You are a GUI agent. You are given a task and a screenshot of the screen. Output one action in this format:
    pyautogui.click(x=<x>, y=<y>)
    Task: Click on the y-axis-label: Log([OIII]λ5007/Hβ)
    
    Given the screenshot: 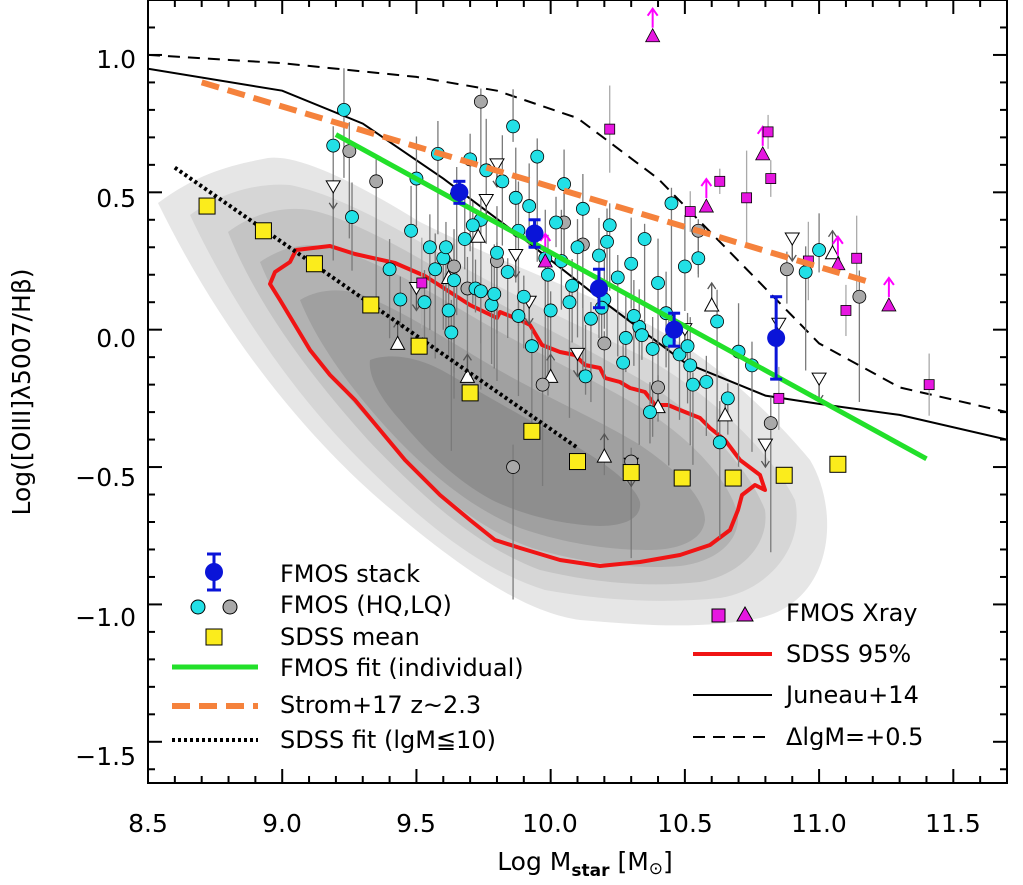 What is the action you would take?
    pyautogui.click(x=21, y=391)
    